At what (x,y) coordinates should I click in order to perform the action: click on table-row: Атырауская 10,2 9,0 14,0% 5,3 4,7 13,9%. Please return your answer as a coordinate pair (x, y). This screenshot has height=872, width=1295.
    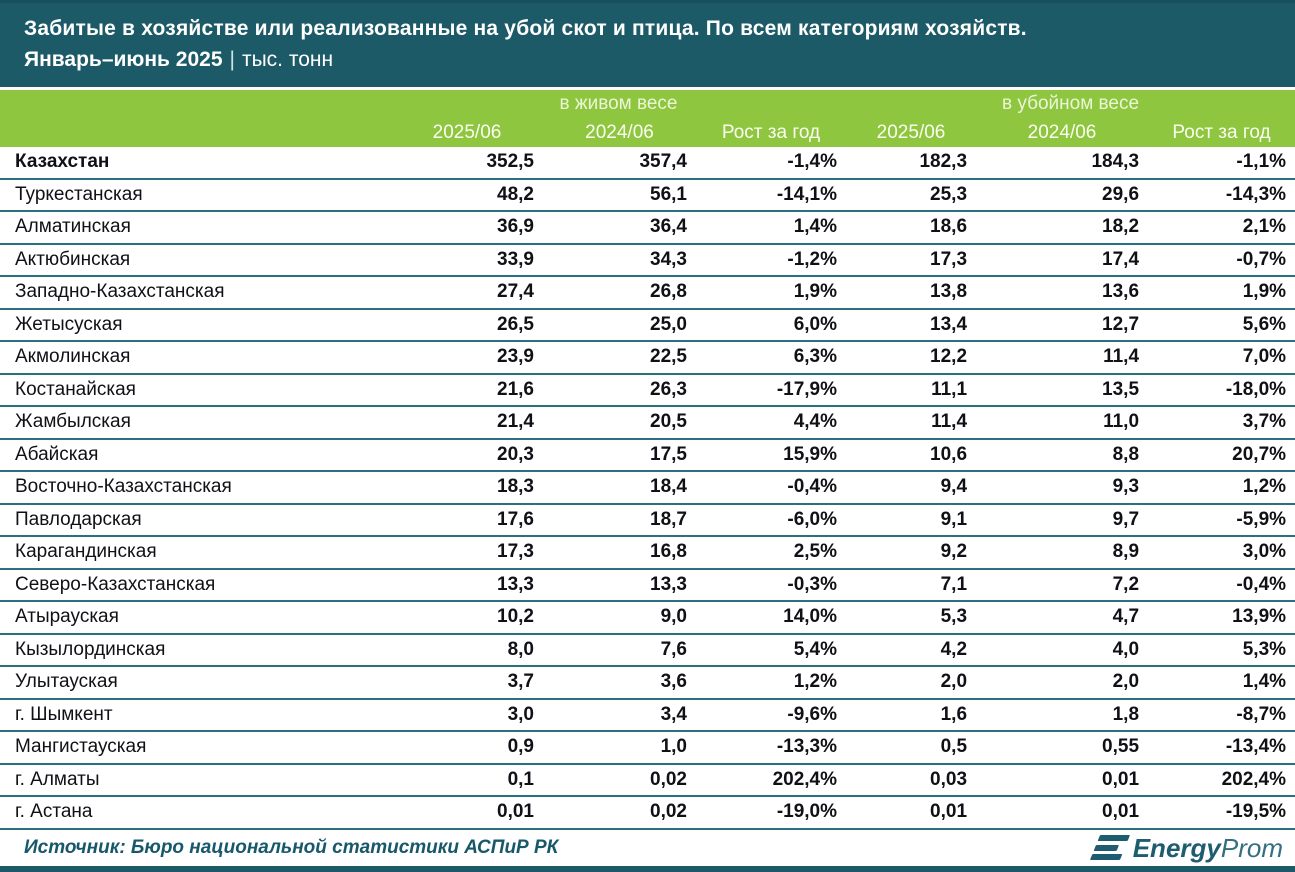
    Looking at the image, I should click on (647, 618).